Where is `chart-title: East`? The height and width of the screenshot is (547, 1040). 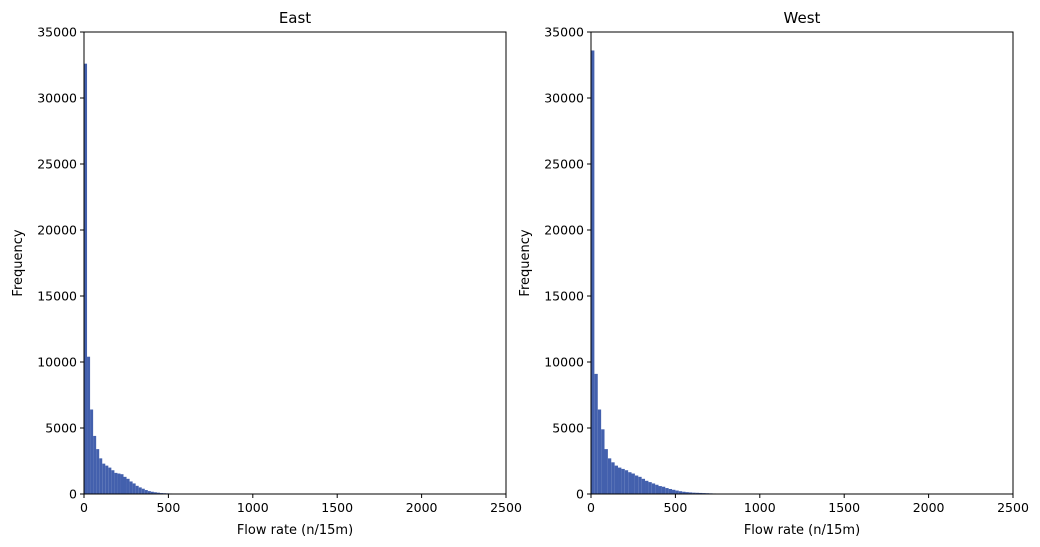
chart-title: East is located at coordinates (295, 18).